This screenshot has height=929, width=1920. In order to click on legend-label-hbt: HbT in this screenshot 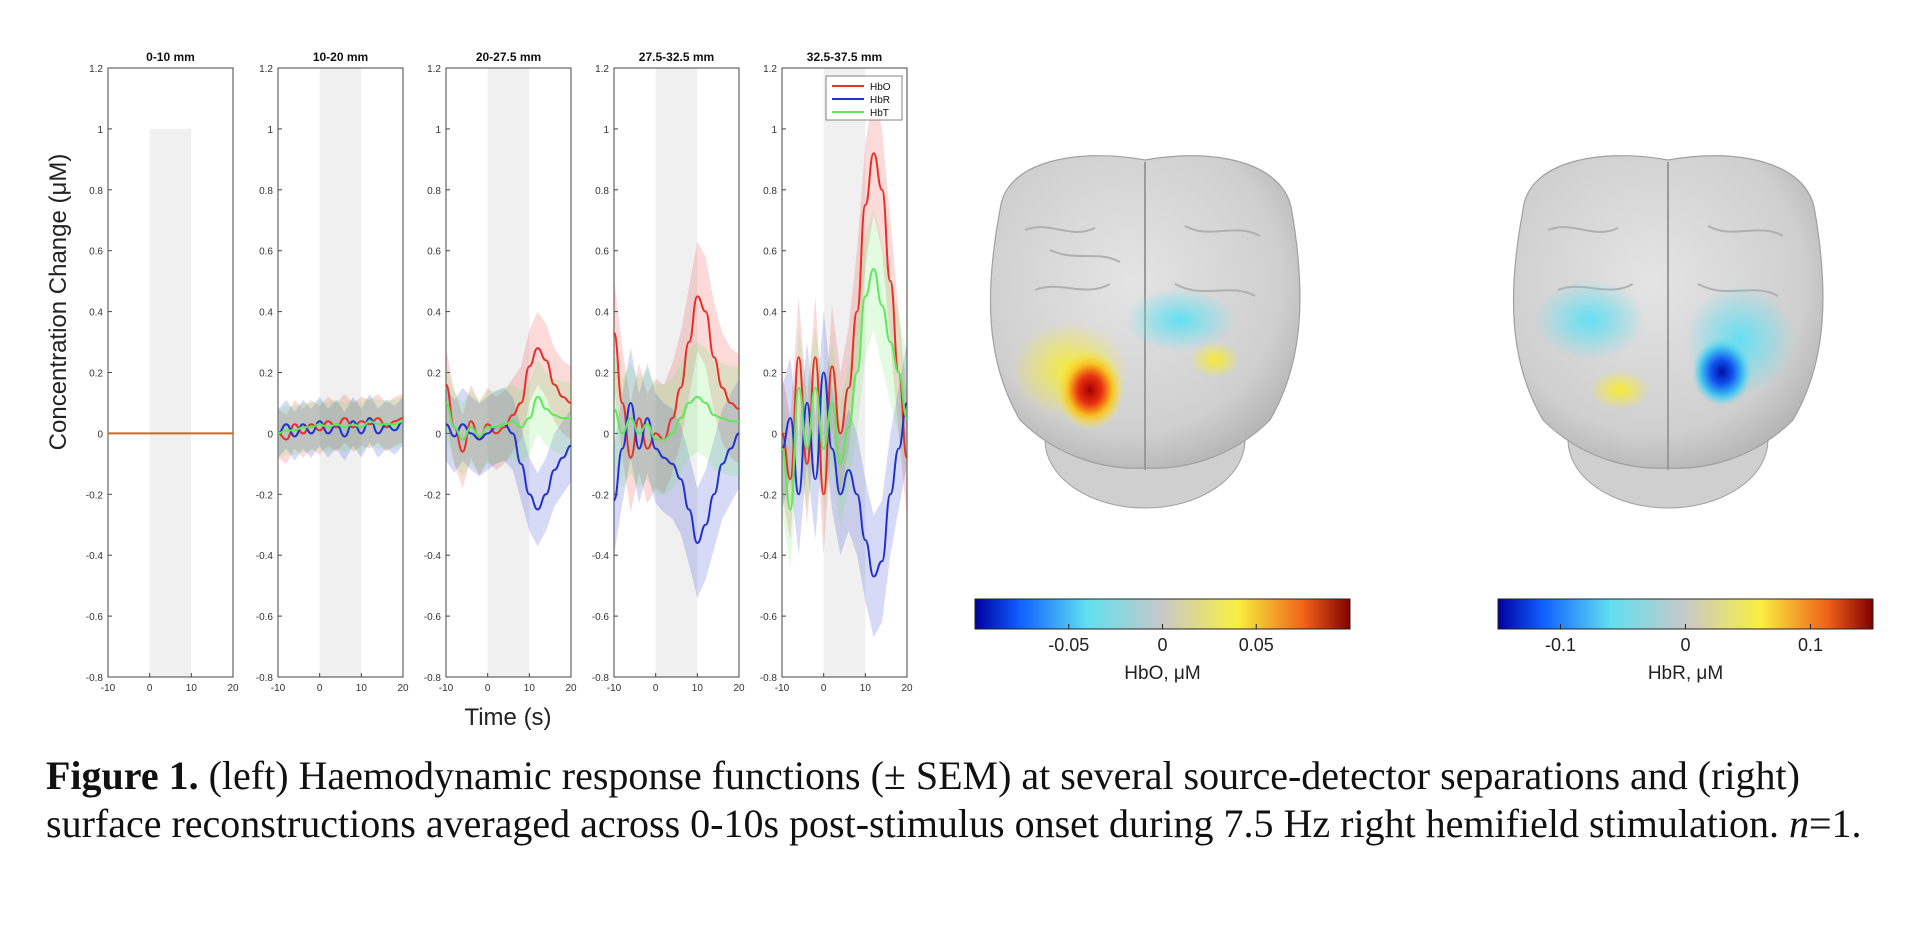, I will do `click(879, 113)`.